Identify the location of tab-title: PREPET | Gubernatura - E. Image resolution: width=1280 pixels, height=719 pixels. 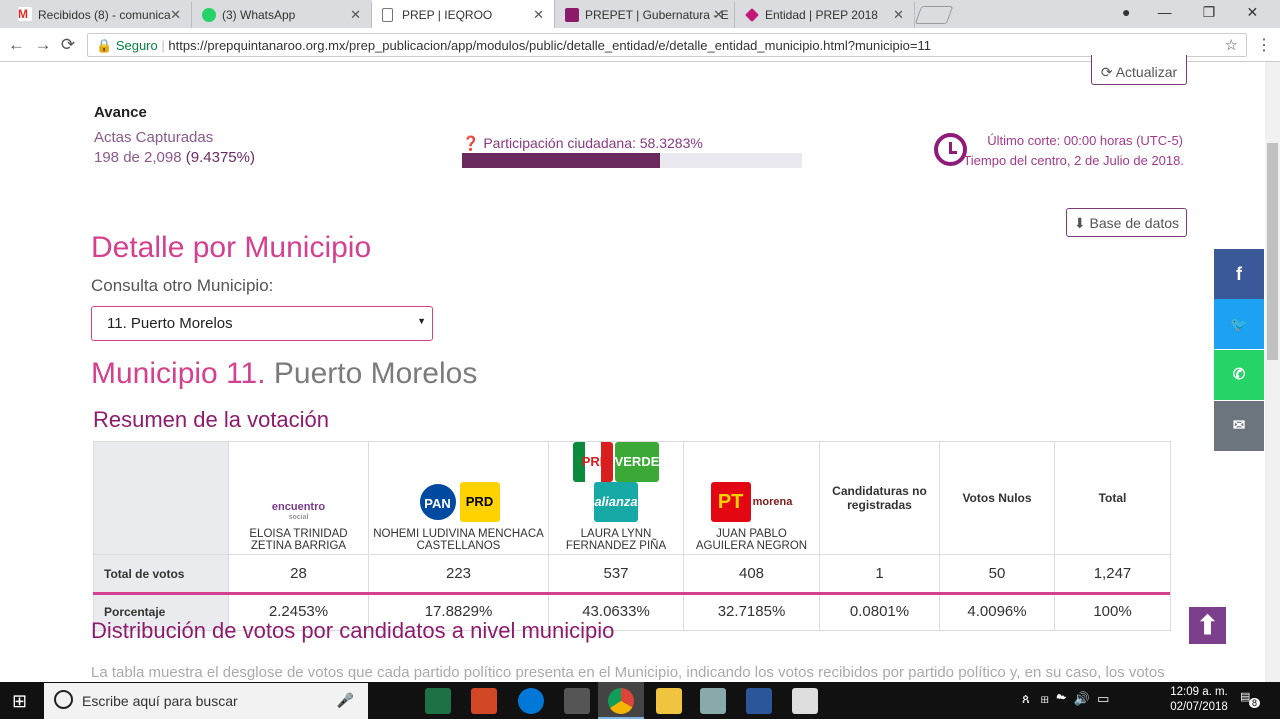
(657, 15).